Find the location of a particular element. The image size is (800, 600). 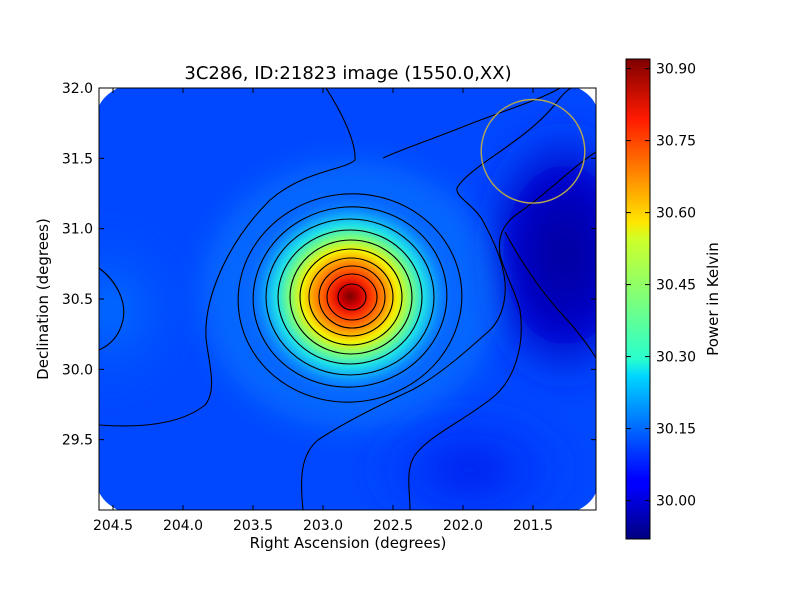

y-tick-label: 30.0 is located at coordinates (77, 370).